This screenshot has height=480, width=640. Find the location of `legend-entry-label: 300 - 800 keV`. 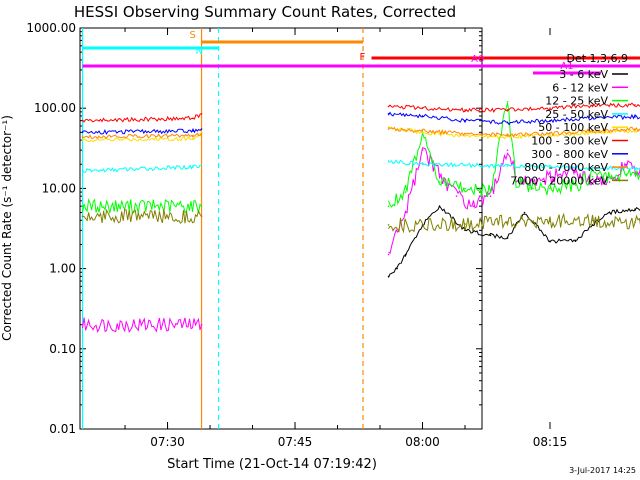

legend-entry-label: 300 - 800 keV is located at coordinates (569, 154).